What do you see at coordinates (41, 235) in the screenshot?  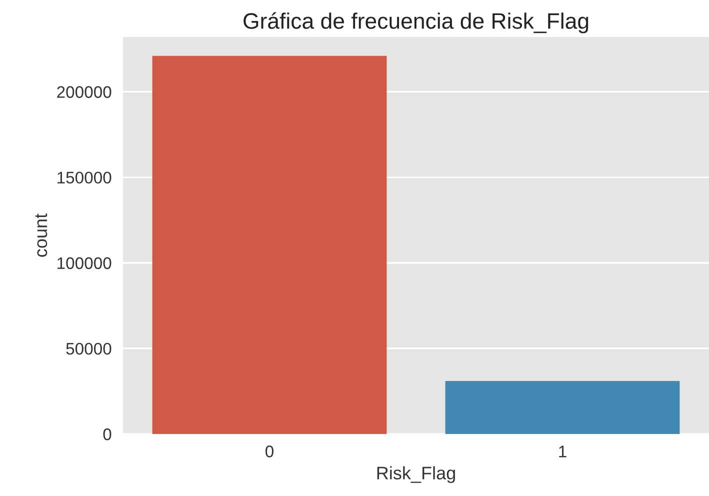 I see `y-axis-title: count` at bounding box center [41, 235].